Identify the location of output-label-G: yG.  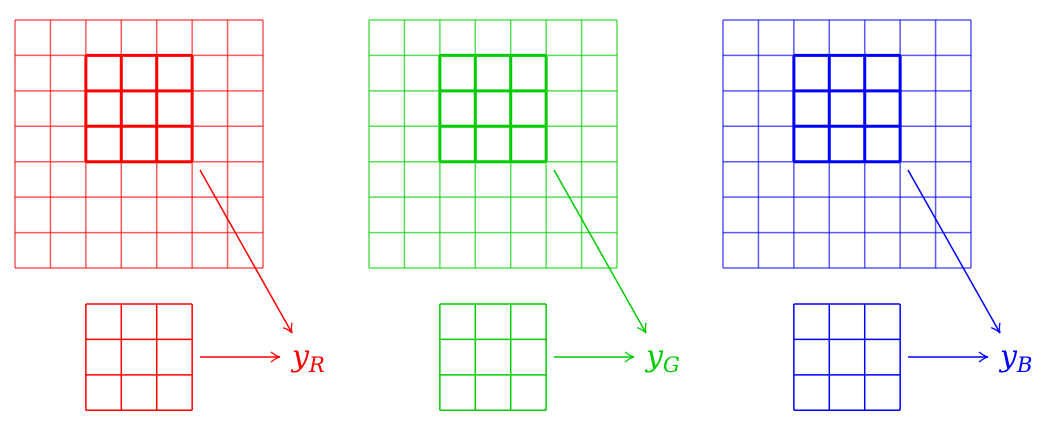
(662, 358).